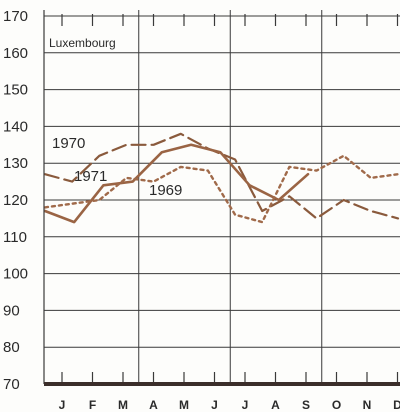 Image resolution: width=400 pixels, height=417 pixels. What do you see at coordinates (367, 405) in the screenshot?
I see `x-tick-label: N` at bounding box center [367, 405].